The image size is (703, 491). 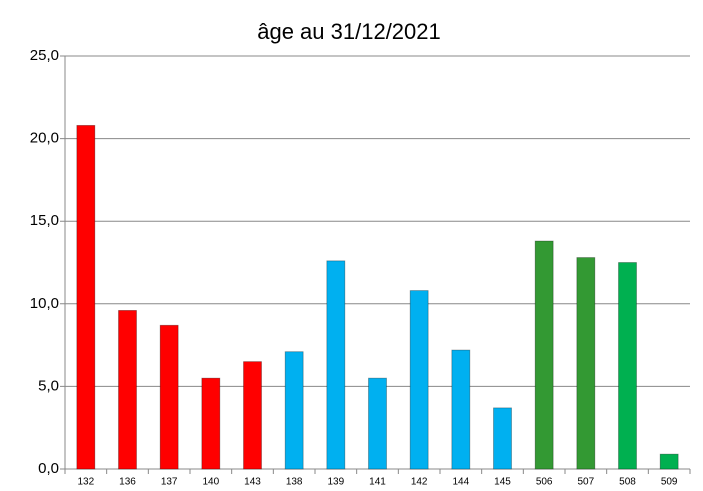 What do you see at coordinates (44, 220) in the screenshot?
I see `y-tick-label: 15,0` at bounding box center [44, 220].